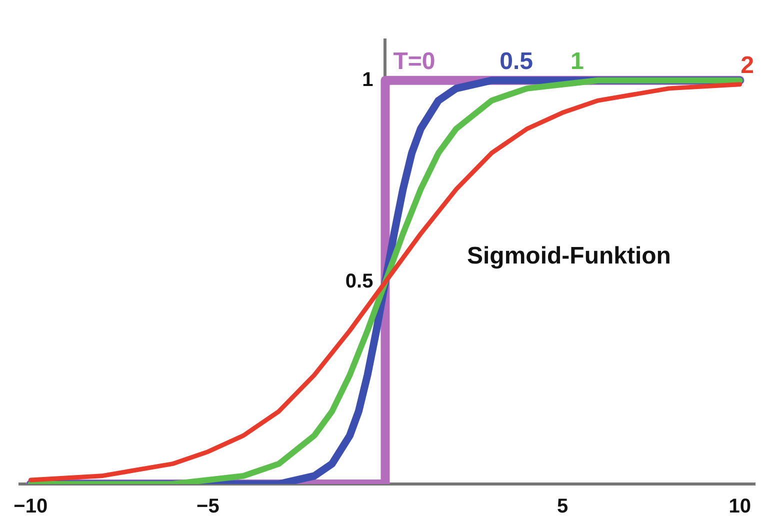 This screenshot has height=524, width=774. What do you see at coordinates (562, 507) in the screenshot?
I see `x-tick-label: 5` at bounding box center [562, 507].